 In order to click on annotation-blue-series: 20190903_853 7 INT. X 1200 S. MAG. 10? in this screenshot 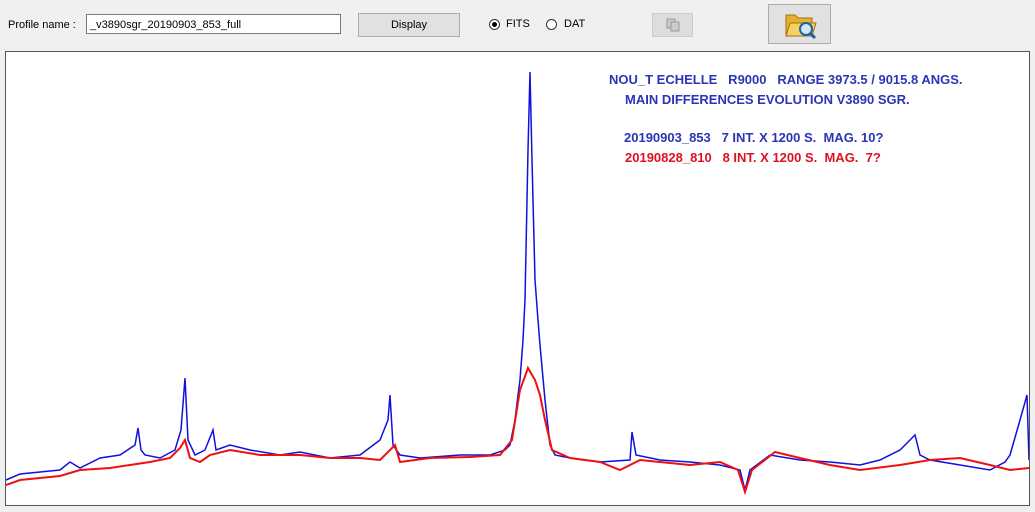, I will do `click(753, 137)`.